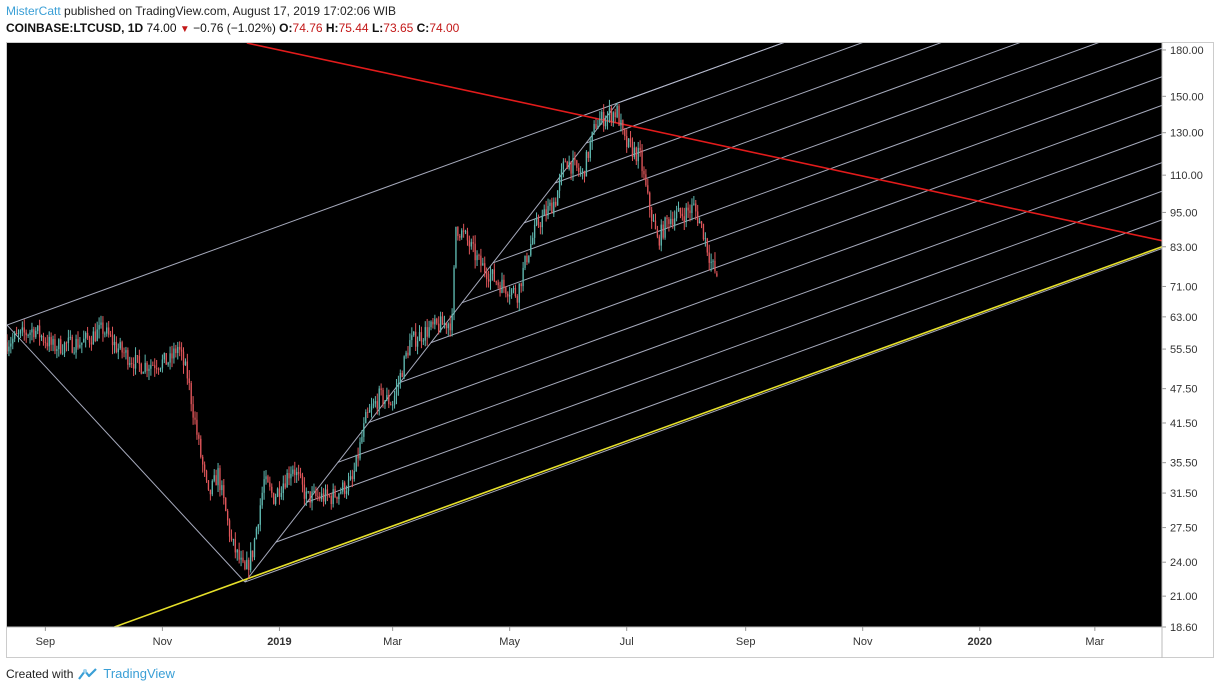  What do you see at coordinates (139, 673) in the screenshot?
I see `tradingview-brand: TradingView` at bounding box center [139, 673].